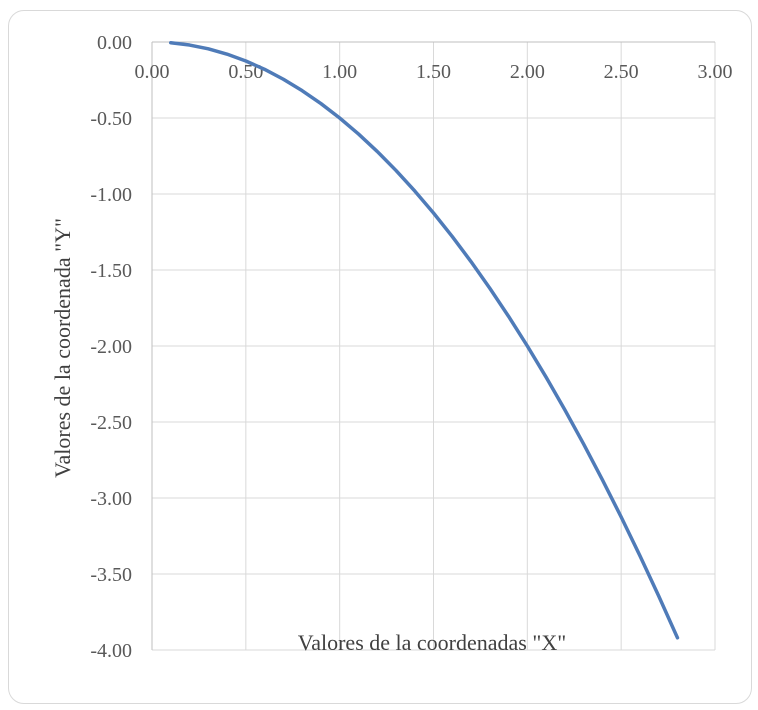 Image resolution: width=758 pixels, height=710 pixels. What do you see at coordinates (111, 119) in the screenshot?
I see `y-tick-label: -0.50` at bounding box center [111, 119].